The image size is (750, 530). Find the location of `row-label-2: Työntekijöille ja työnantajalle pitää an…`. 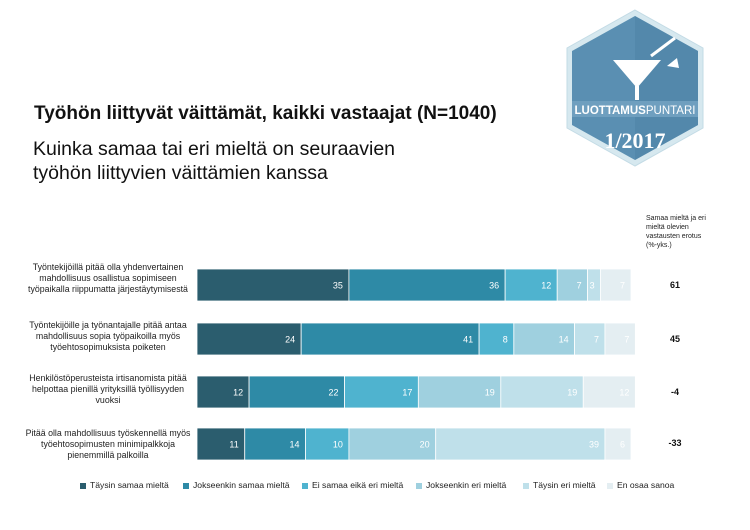

row-label-2: Työntekijöille ja työnantajalle pitää an… is located at coordinates (108, 336).